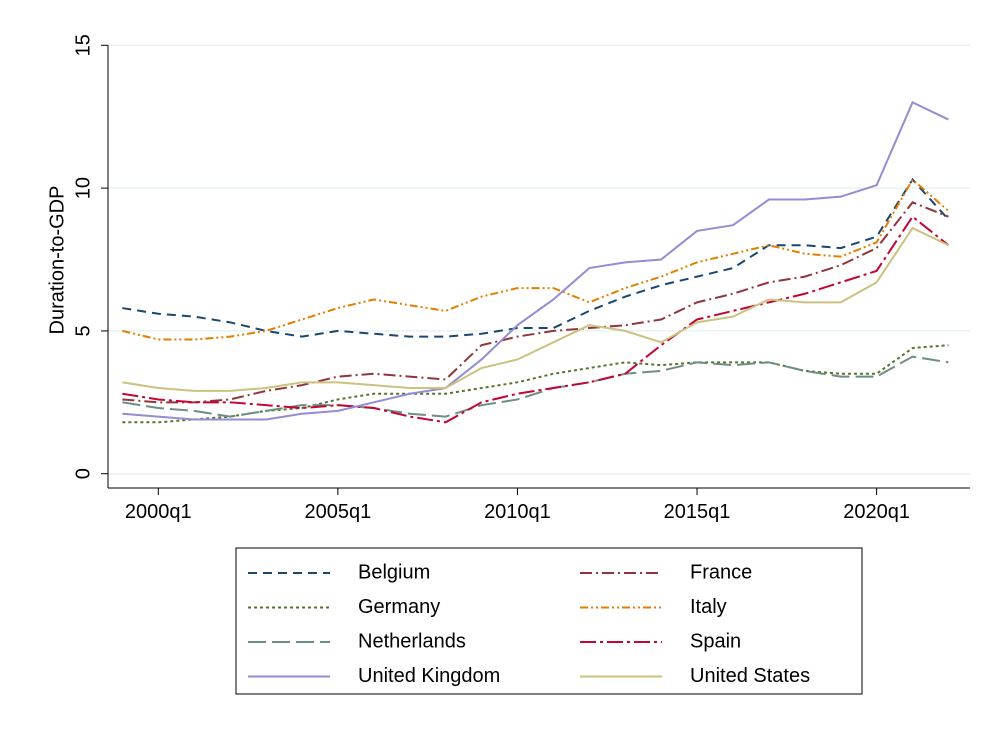 This screenshot has width=1003, height=739. I want to click on x-tick-label: 2005q1, so click(337, 512).